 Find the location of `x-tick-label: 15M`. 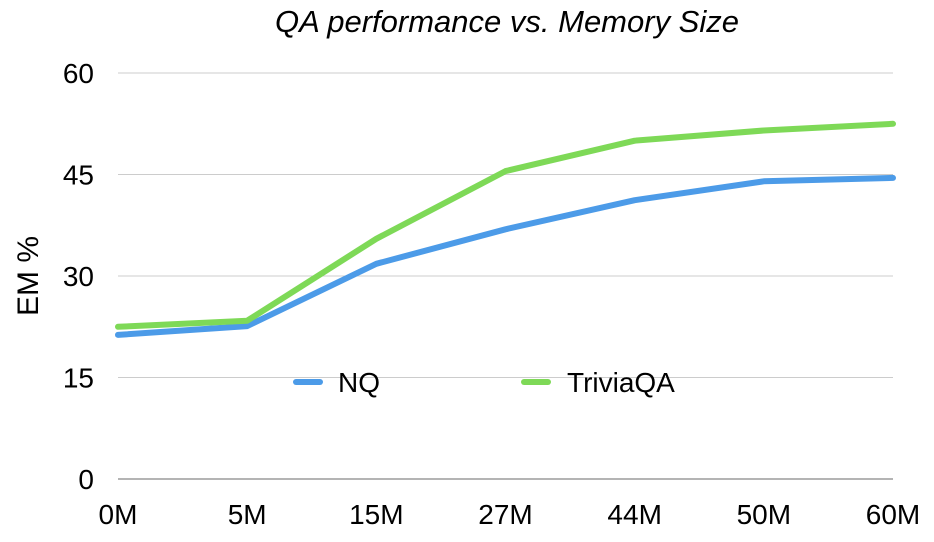

x-tick-label: 15M is located at coordinates (376, 514).